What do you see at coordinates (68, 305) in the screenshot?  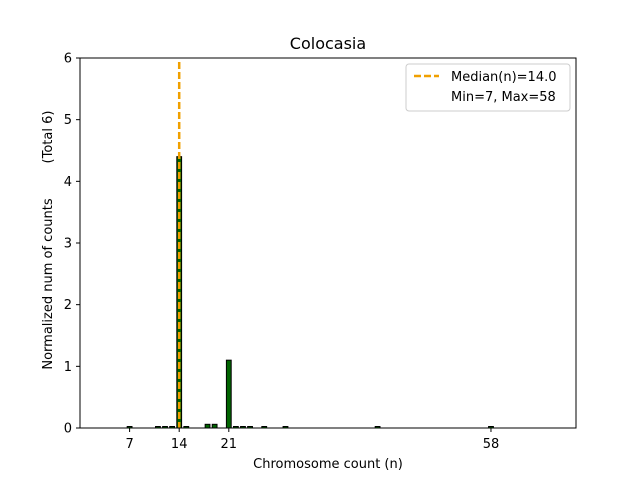 I see `y-tick-label-2: 2` at bounding box center [68, 305].